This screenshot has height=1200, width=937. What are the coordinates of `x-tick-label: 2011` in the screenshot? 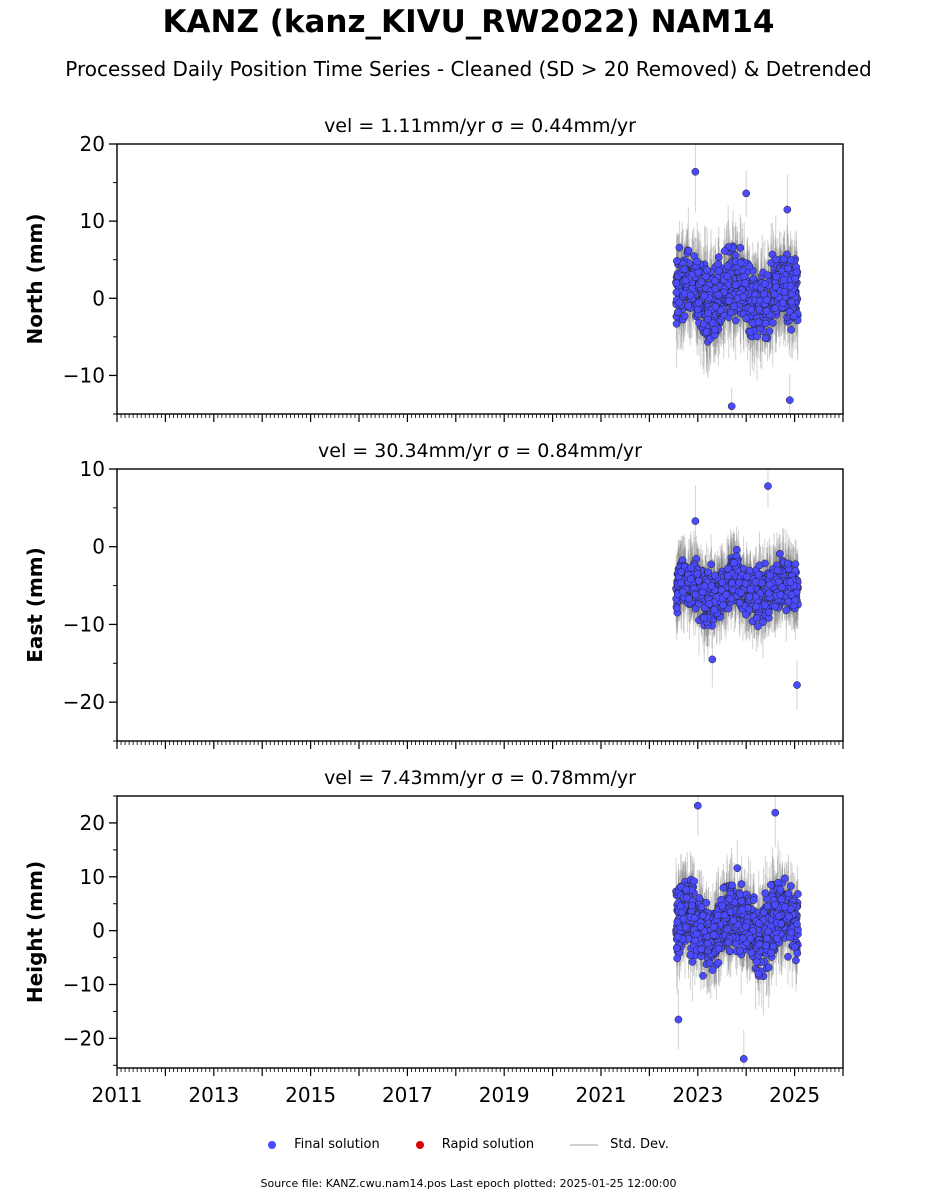 It's located at (117, 1095).